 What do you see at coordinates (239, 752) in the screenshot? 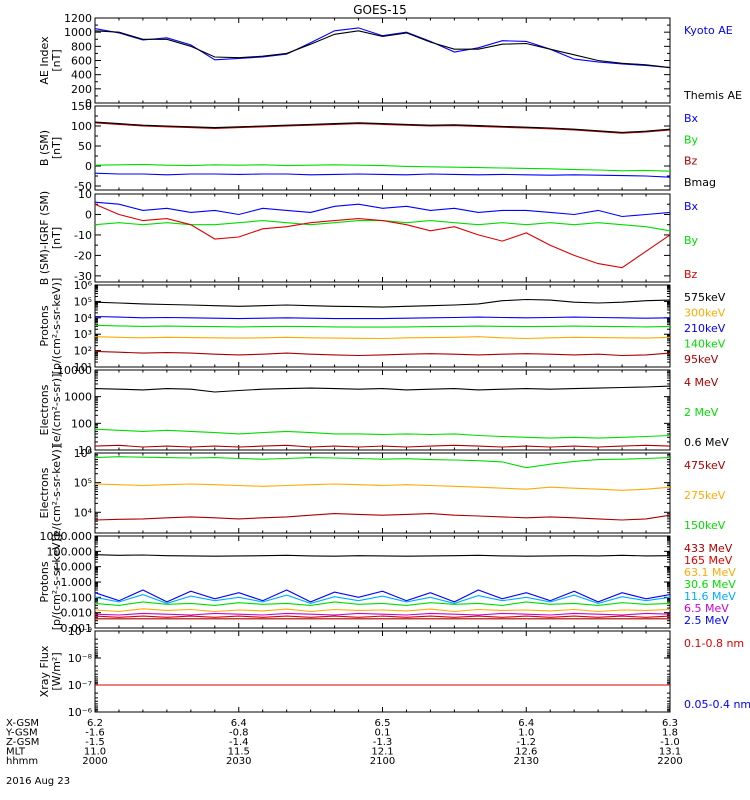
I see `x-row-value: 11.5` at bounding box center [239, 752].